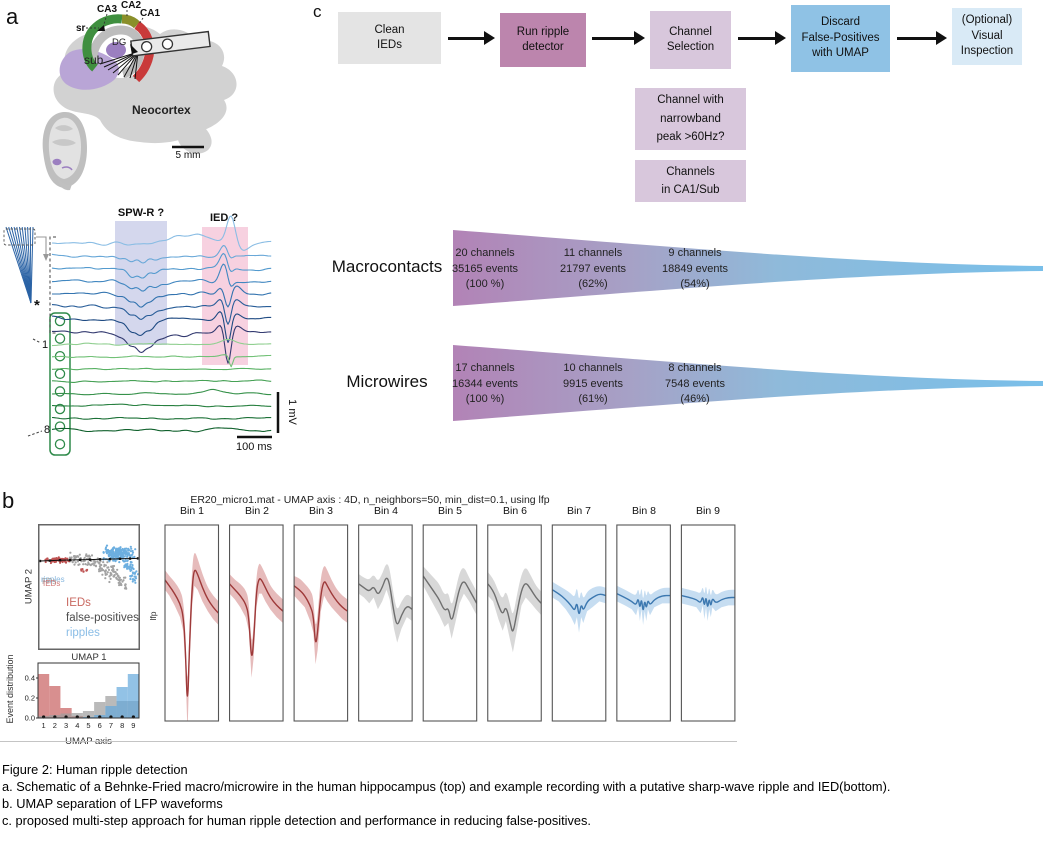 The image size is (1043, 849). Describe the element at coordinates (57, 162) in the screenshot. I see `hippocampus-mark` at that location.